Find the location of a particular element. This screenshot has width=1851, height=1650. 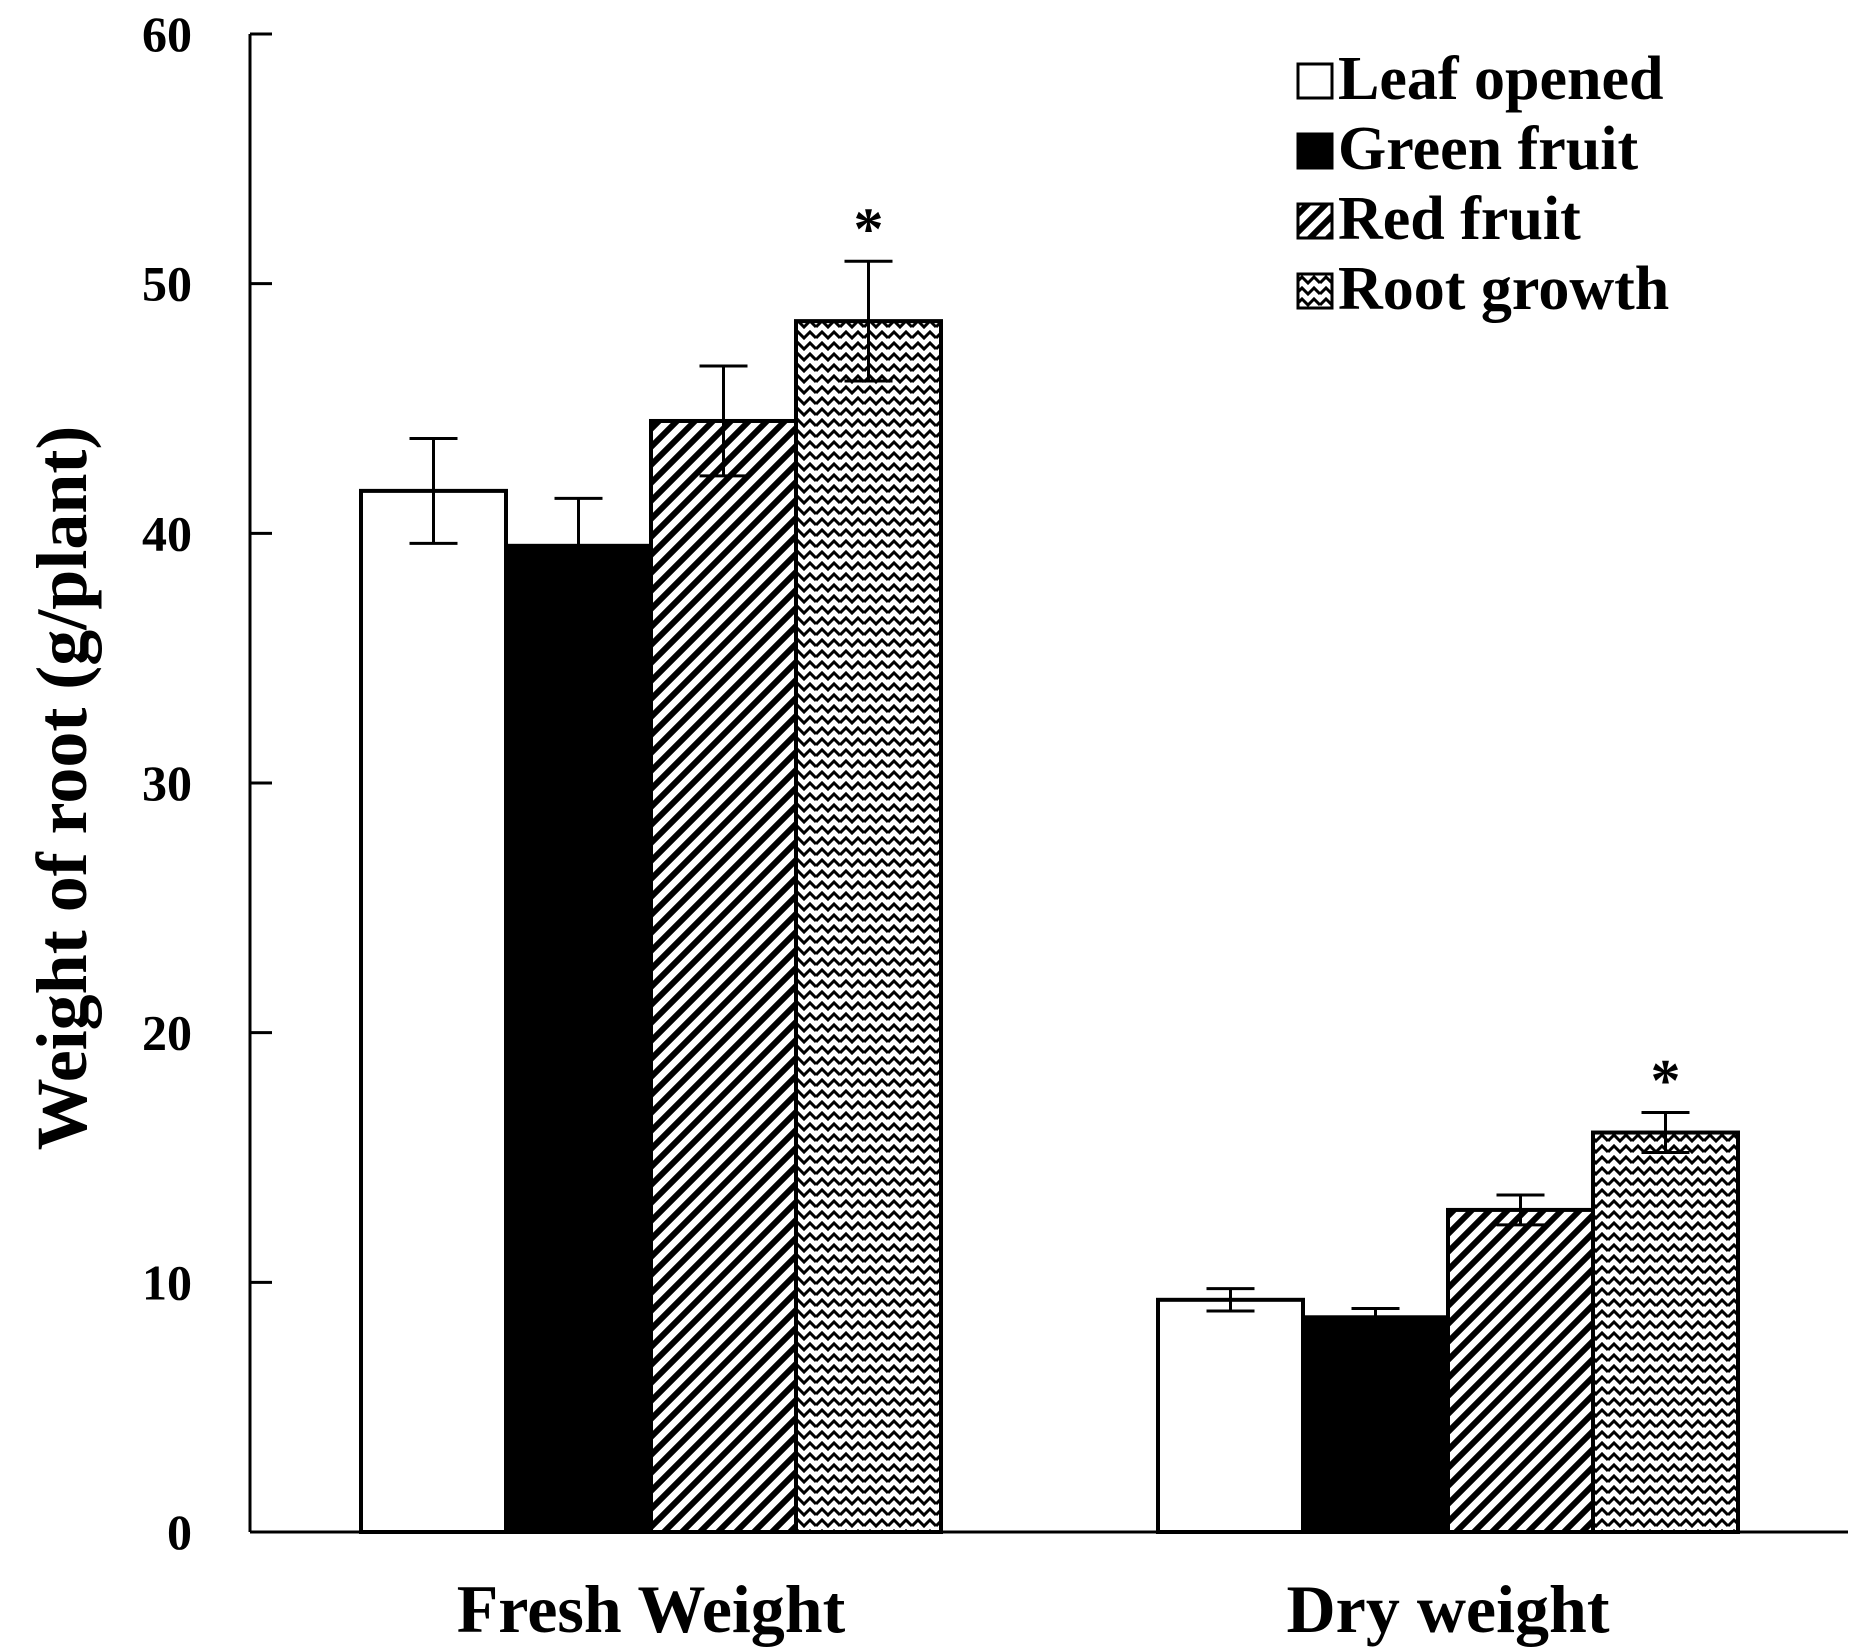

y-tick-label: 60 is located at coordinates (167, 34).